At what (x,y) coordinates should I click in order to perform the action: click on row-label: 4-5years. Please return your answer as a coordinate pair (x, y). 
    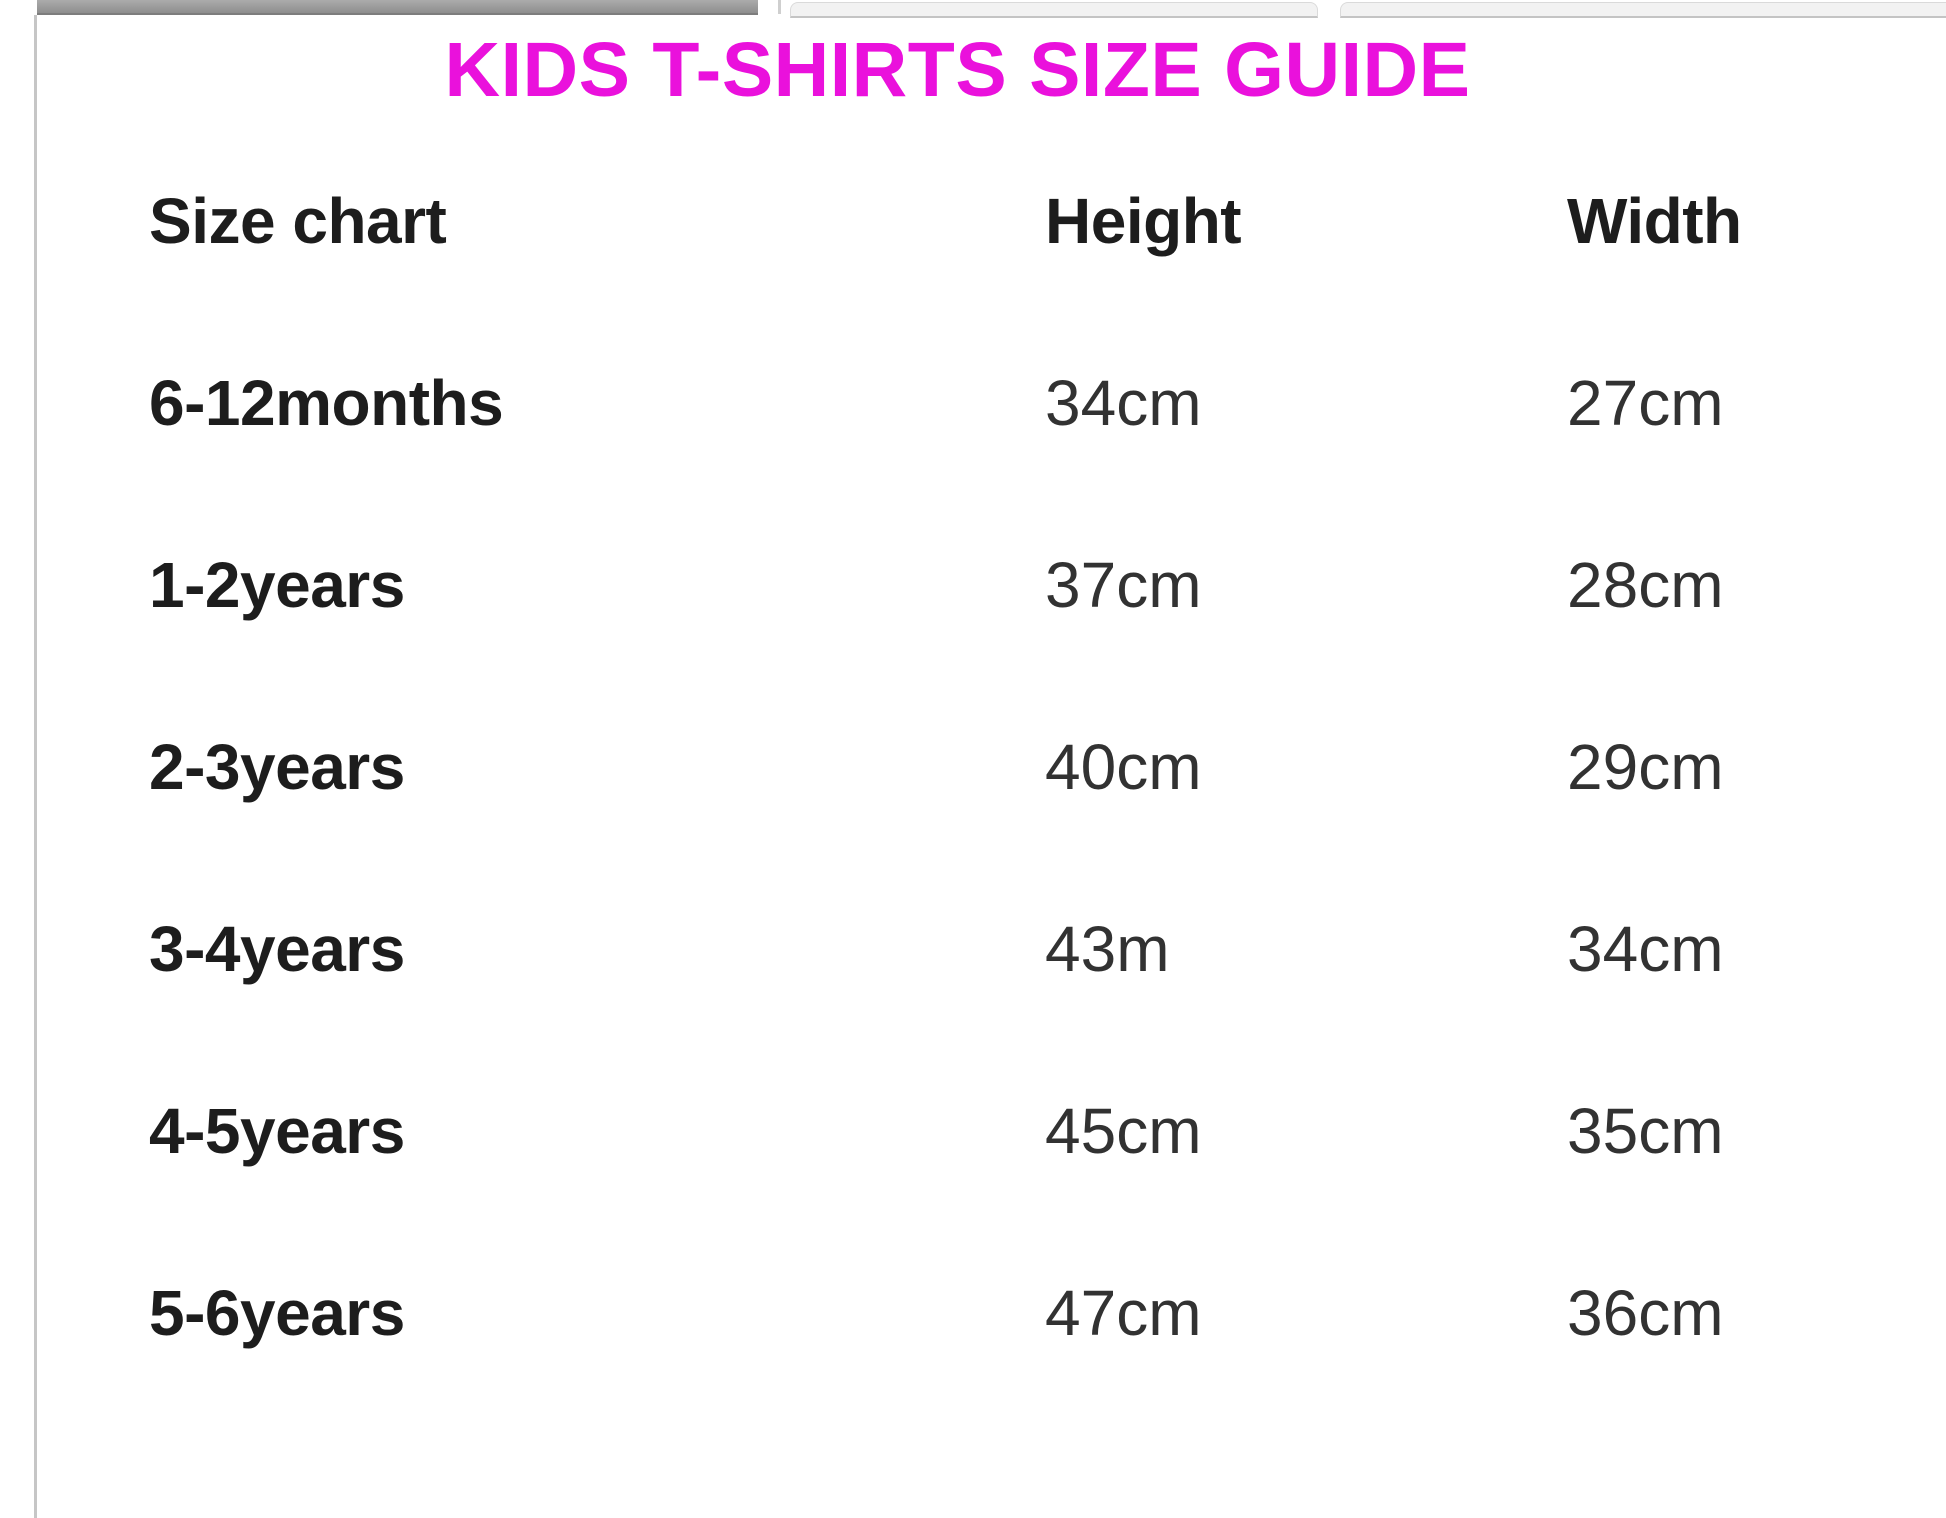
    Looking at the image, I should click on (277, 1131).